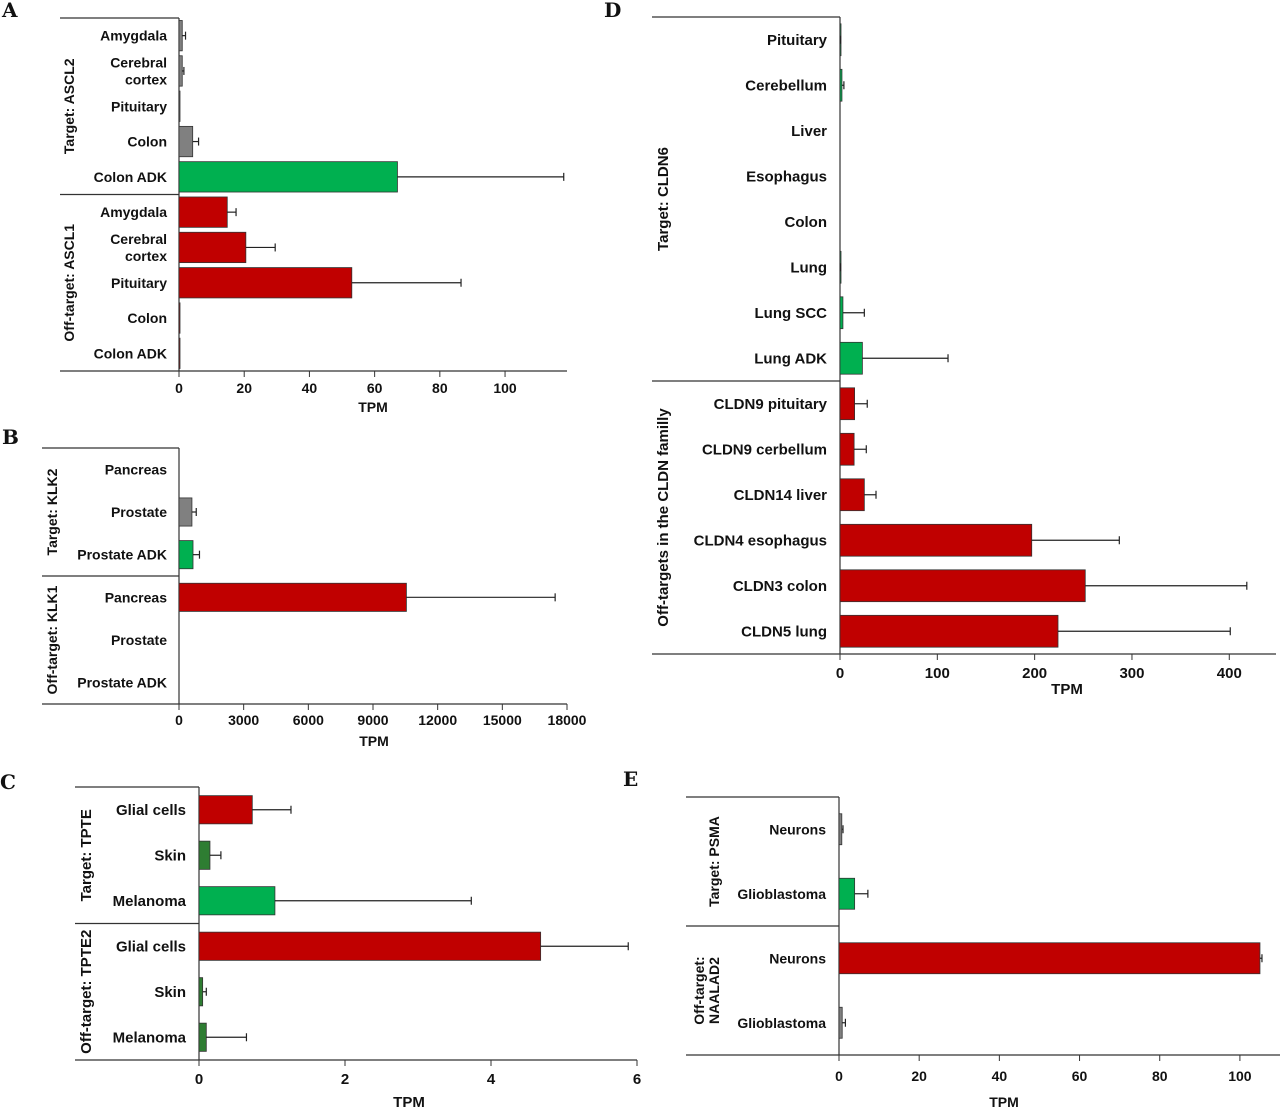 The height and width of the screenshot is (1108, 1280). I want to click on group-label: Off-targets in the CLDN familly, so click(663, 517).